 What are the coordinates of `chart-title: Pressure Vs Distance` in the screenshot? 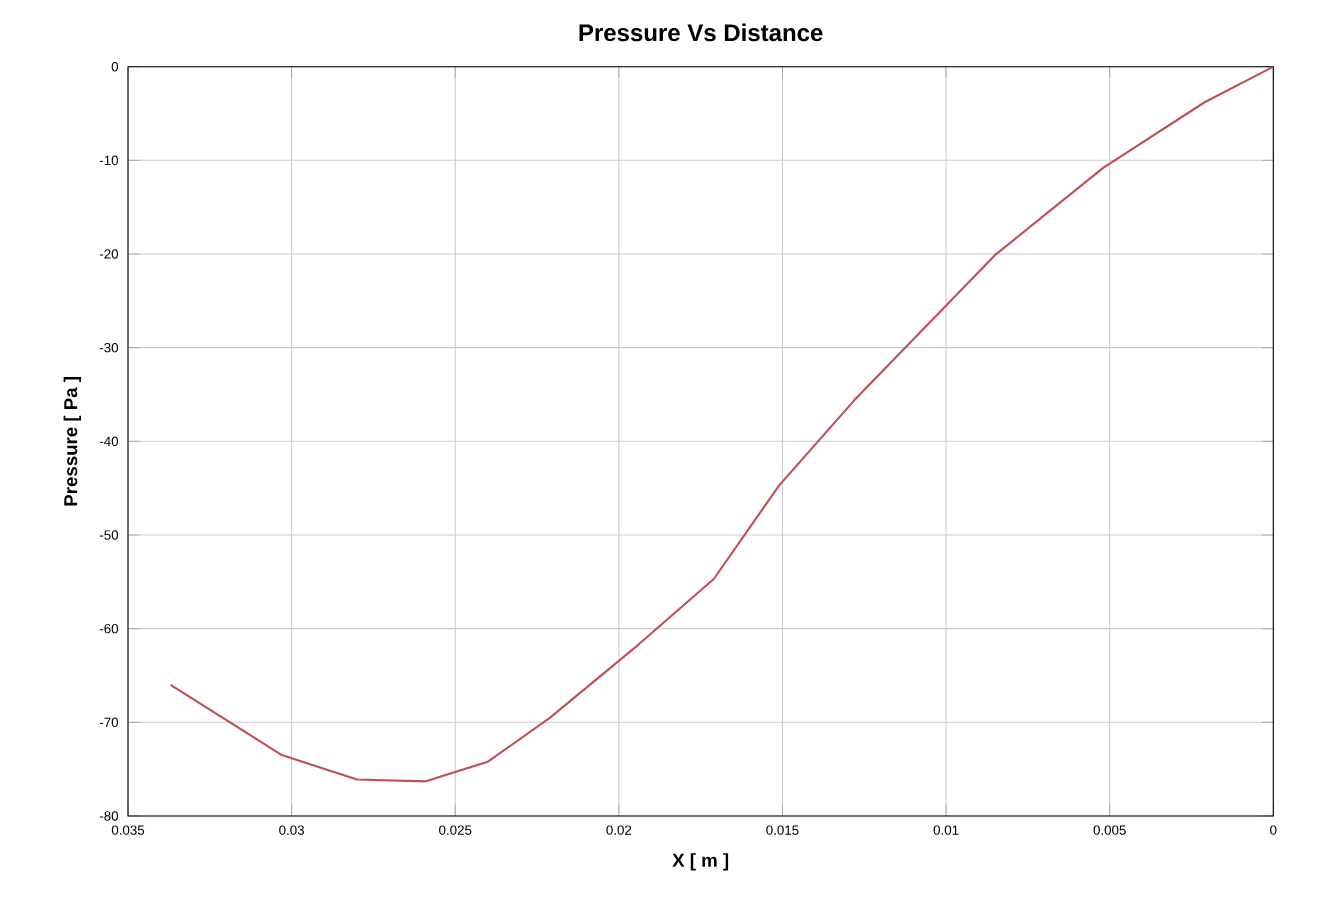 It's located at (701, 32).